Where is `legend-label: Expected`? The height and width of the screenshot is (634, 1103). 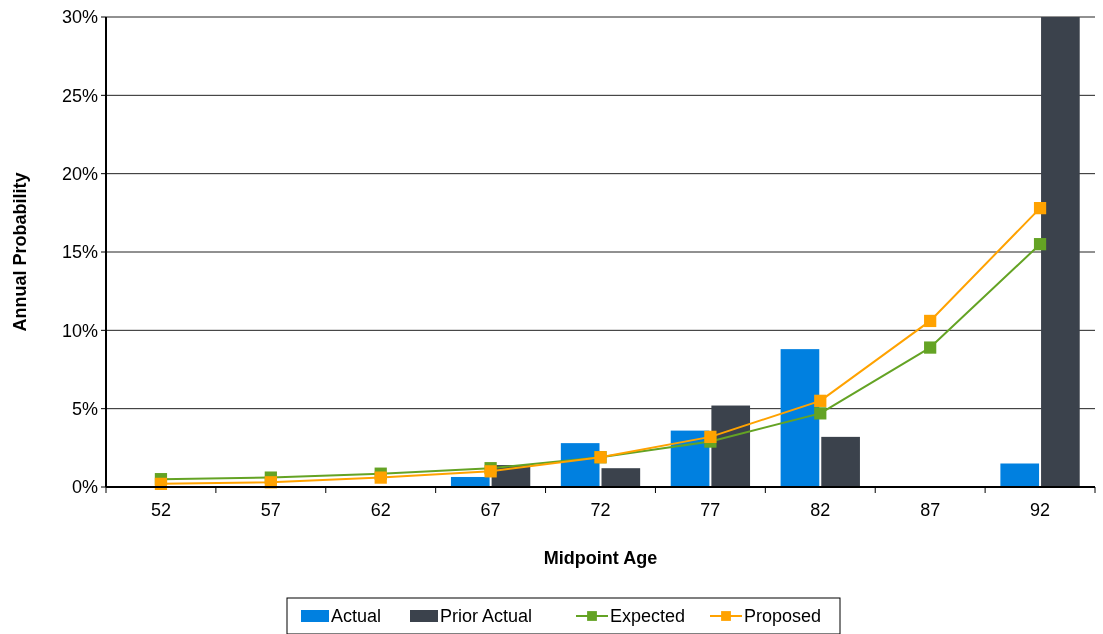 legend-label: Expected is located at coordinates (648, 616).